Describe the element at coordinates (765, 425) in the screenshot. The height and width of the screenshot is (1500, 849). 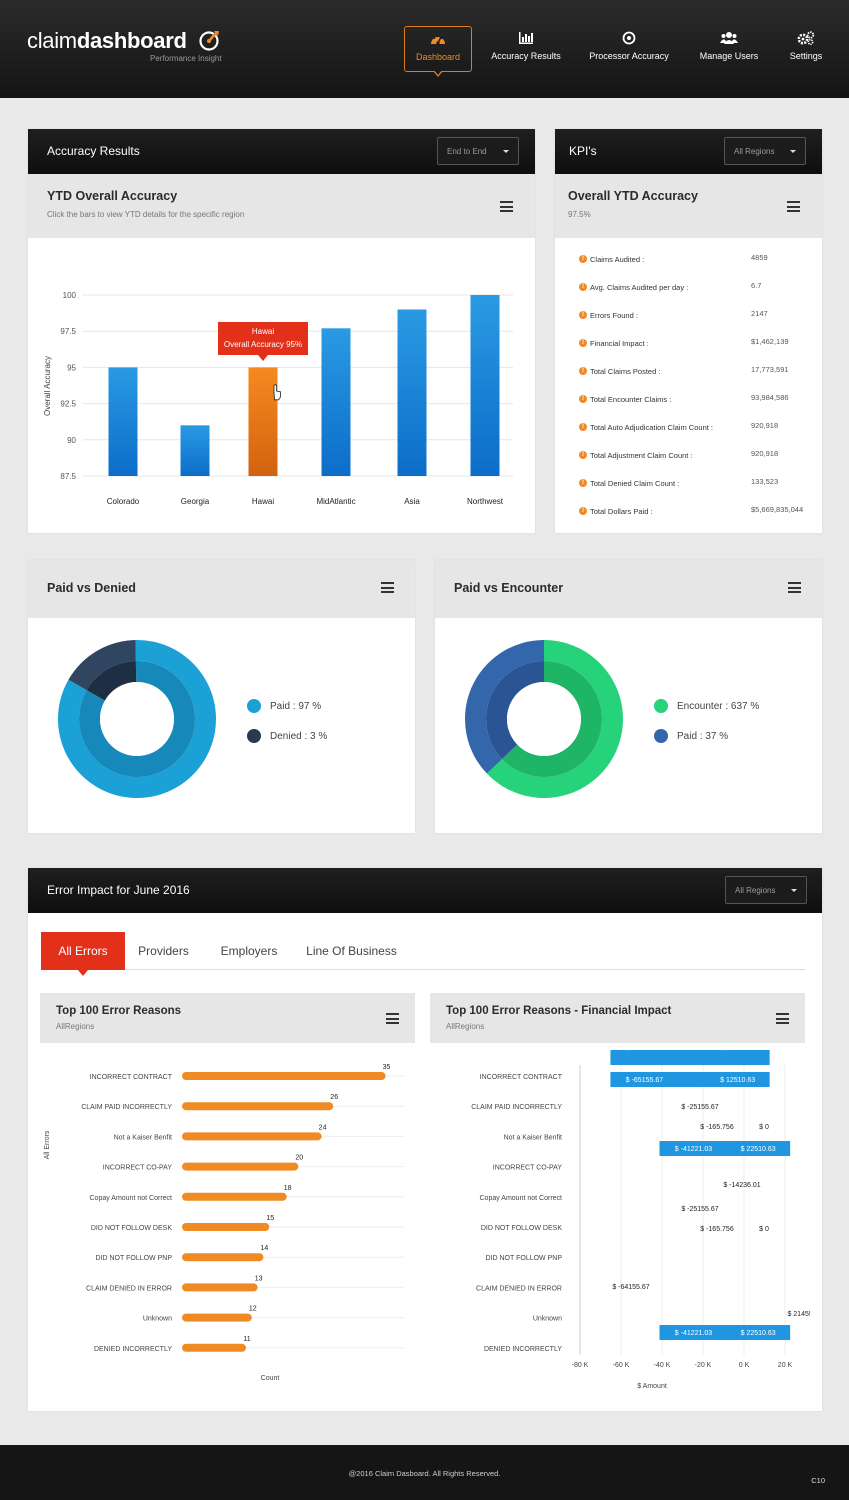
I see `kpi-value: 920,918` at that location.